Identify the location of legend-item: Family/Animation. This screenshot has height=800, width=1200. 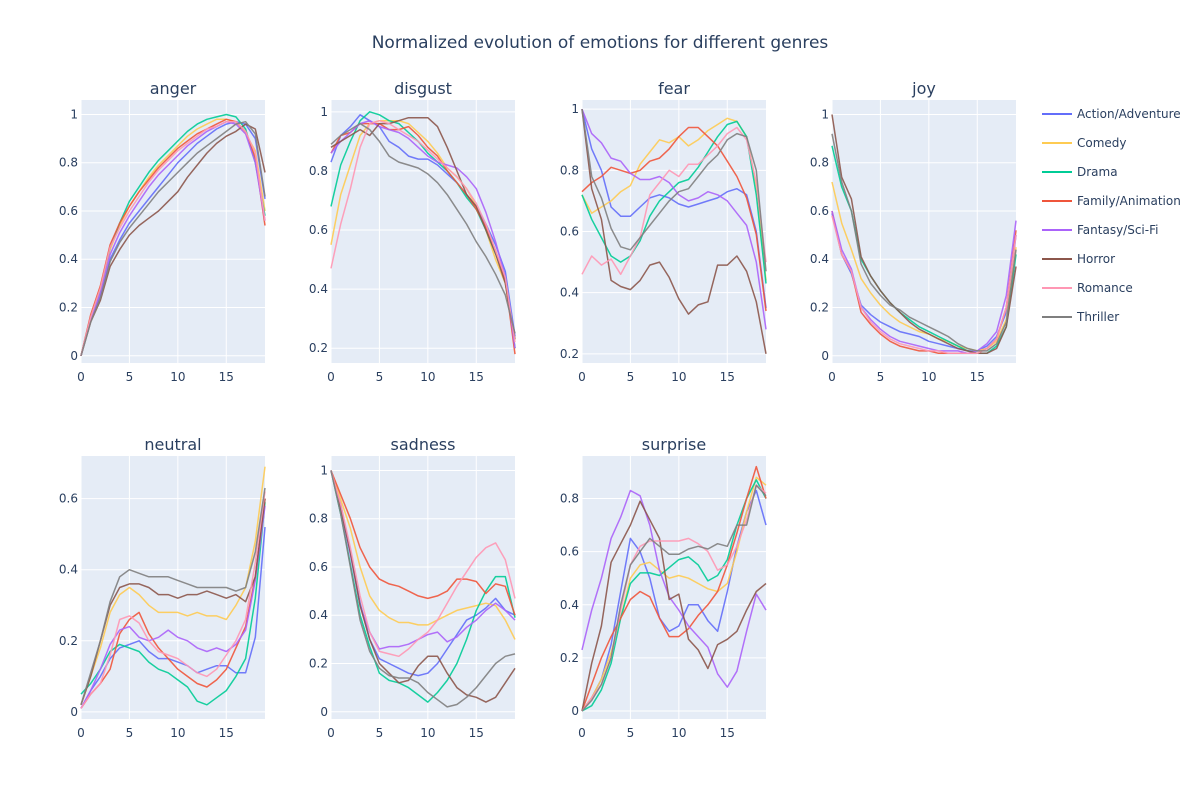
(1111, 201).